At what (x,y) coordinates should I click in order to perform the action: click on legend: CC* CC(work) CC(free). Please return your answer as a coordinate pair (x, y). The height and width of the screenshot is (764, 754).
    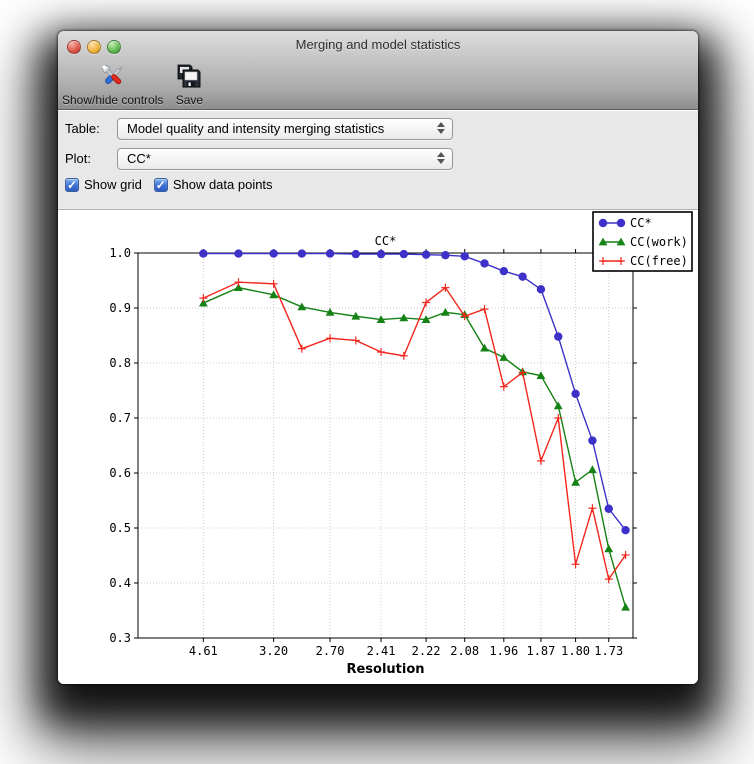
    Looking at the image, I should click on (642, 241).